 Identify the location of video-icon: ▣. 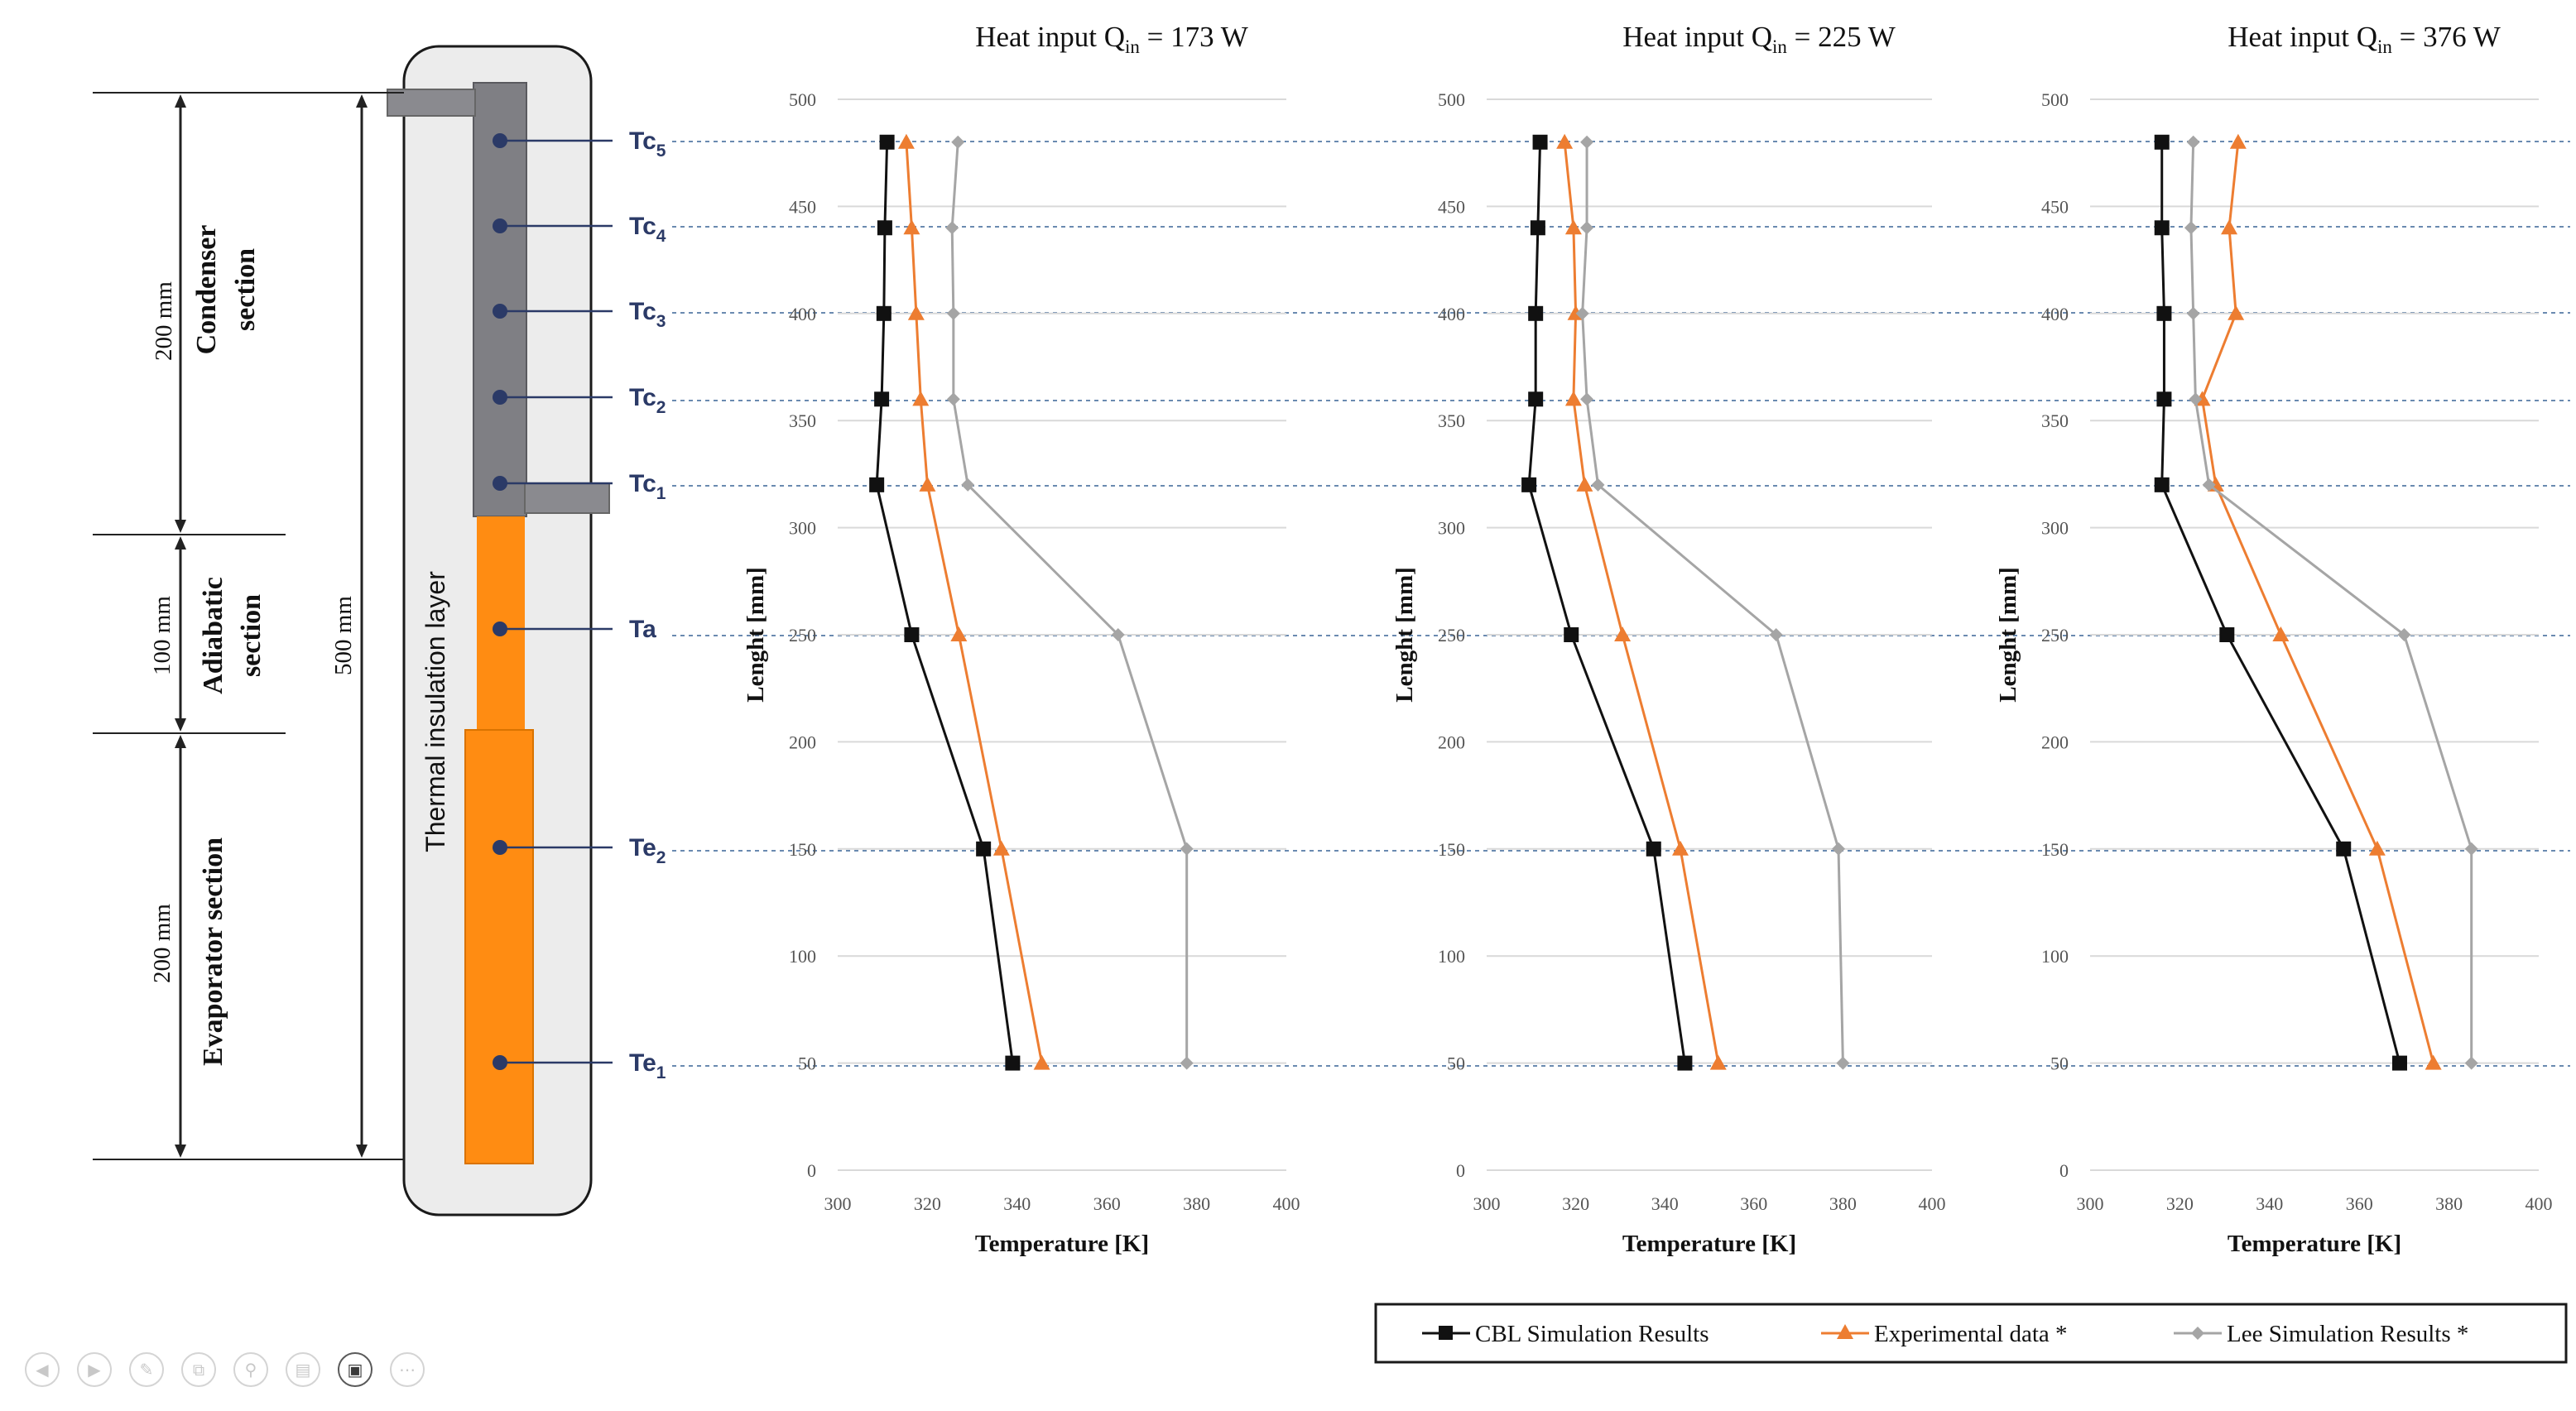
(355, 1369).